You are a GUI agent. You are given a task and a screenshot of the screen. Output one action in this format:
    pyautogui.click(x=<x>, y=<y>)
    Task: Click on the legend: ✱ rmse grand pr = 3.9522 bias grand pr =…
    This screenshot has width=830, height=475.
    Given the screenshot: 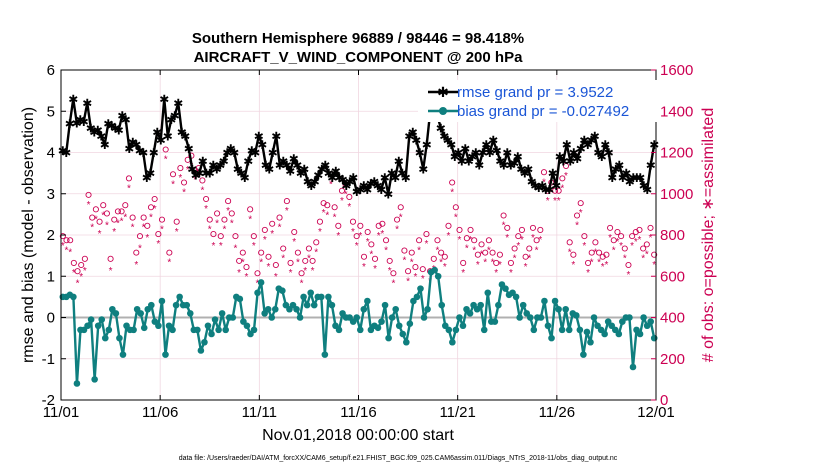 What is the action you would take?
    pyautogui.click(x=538, y=101)
    